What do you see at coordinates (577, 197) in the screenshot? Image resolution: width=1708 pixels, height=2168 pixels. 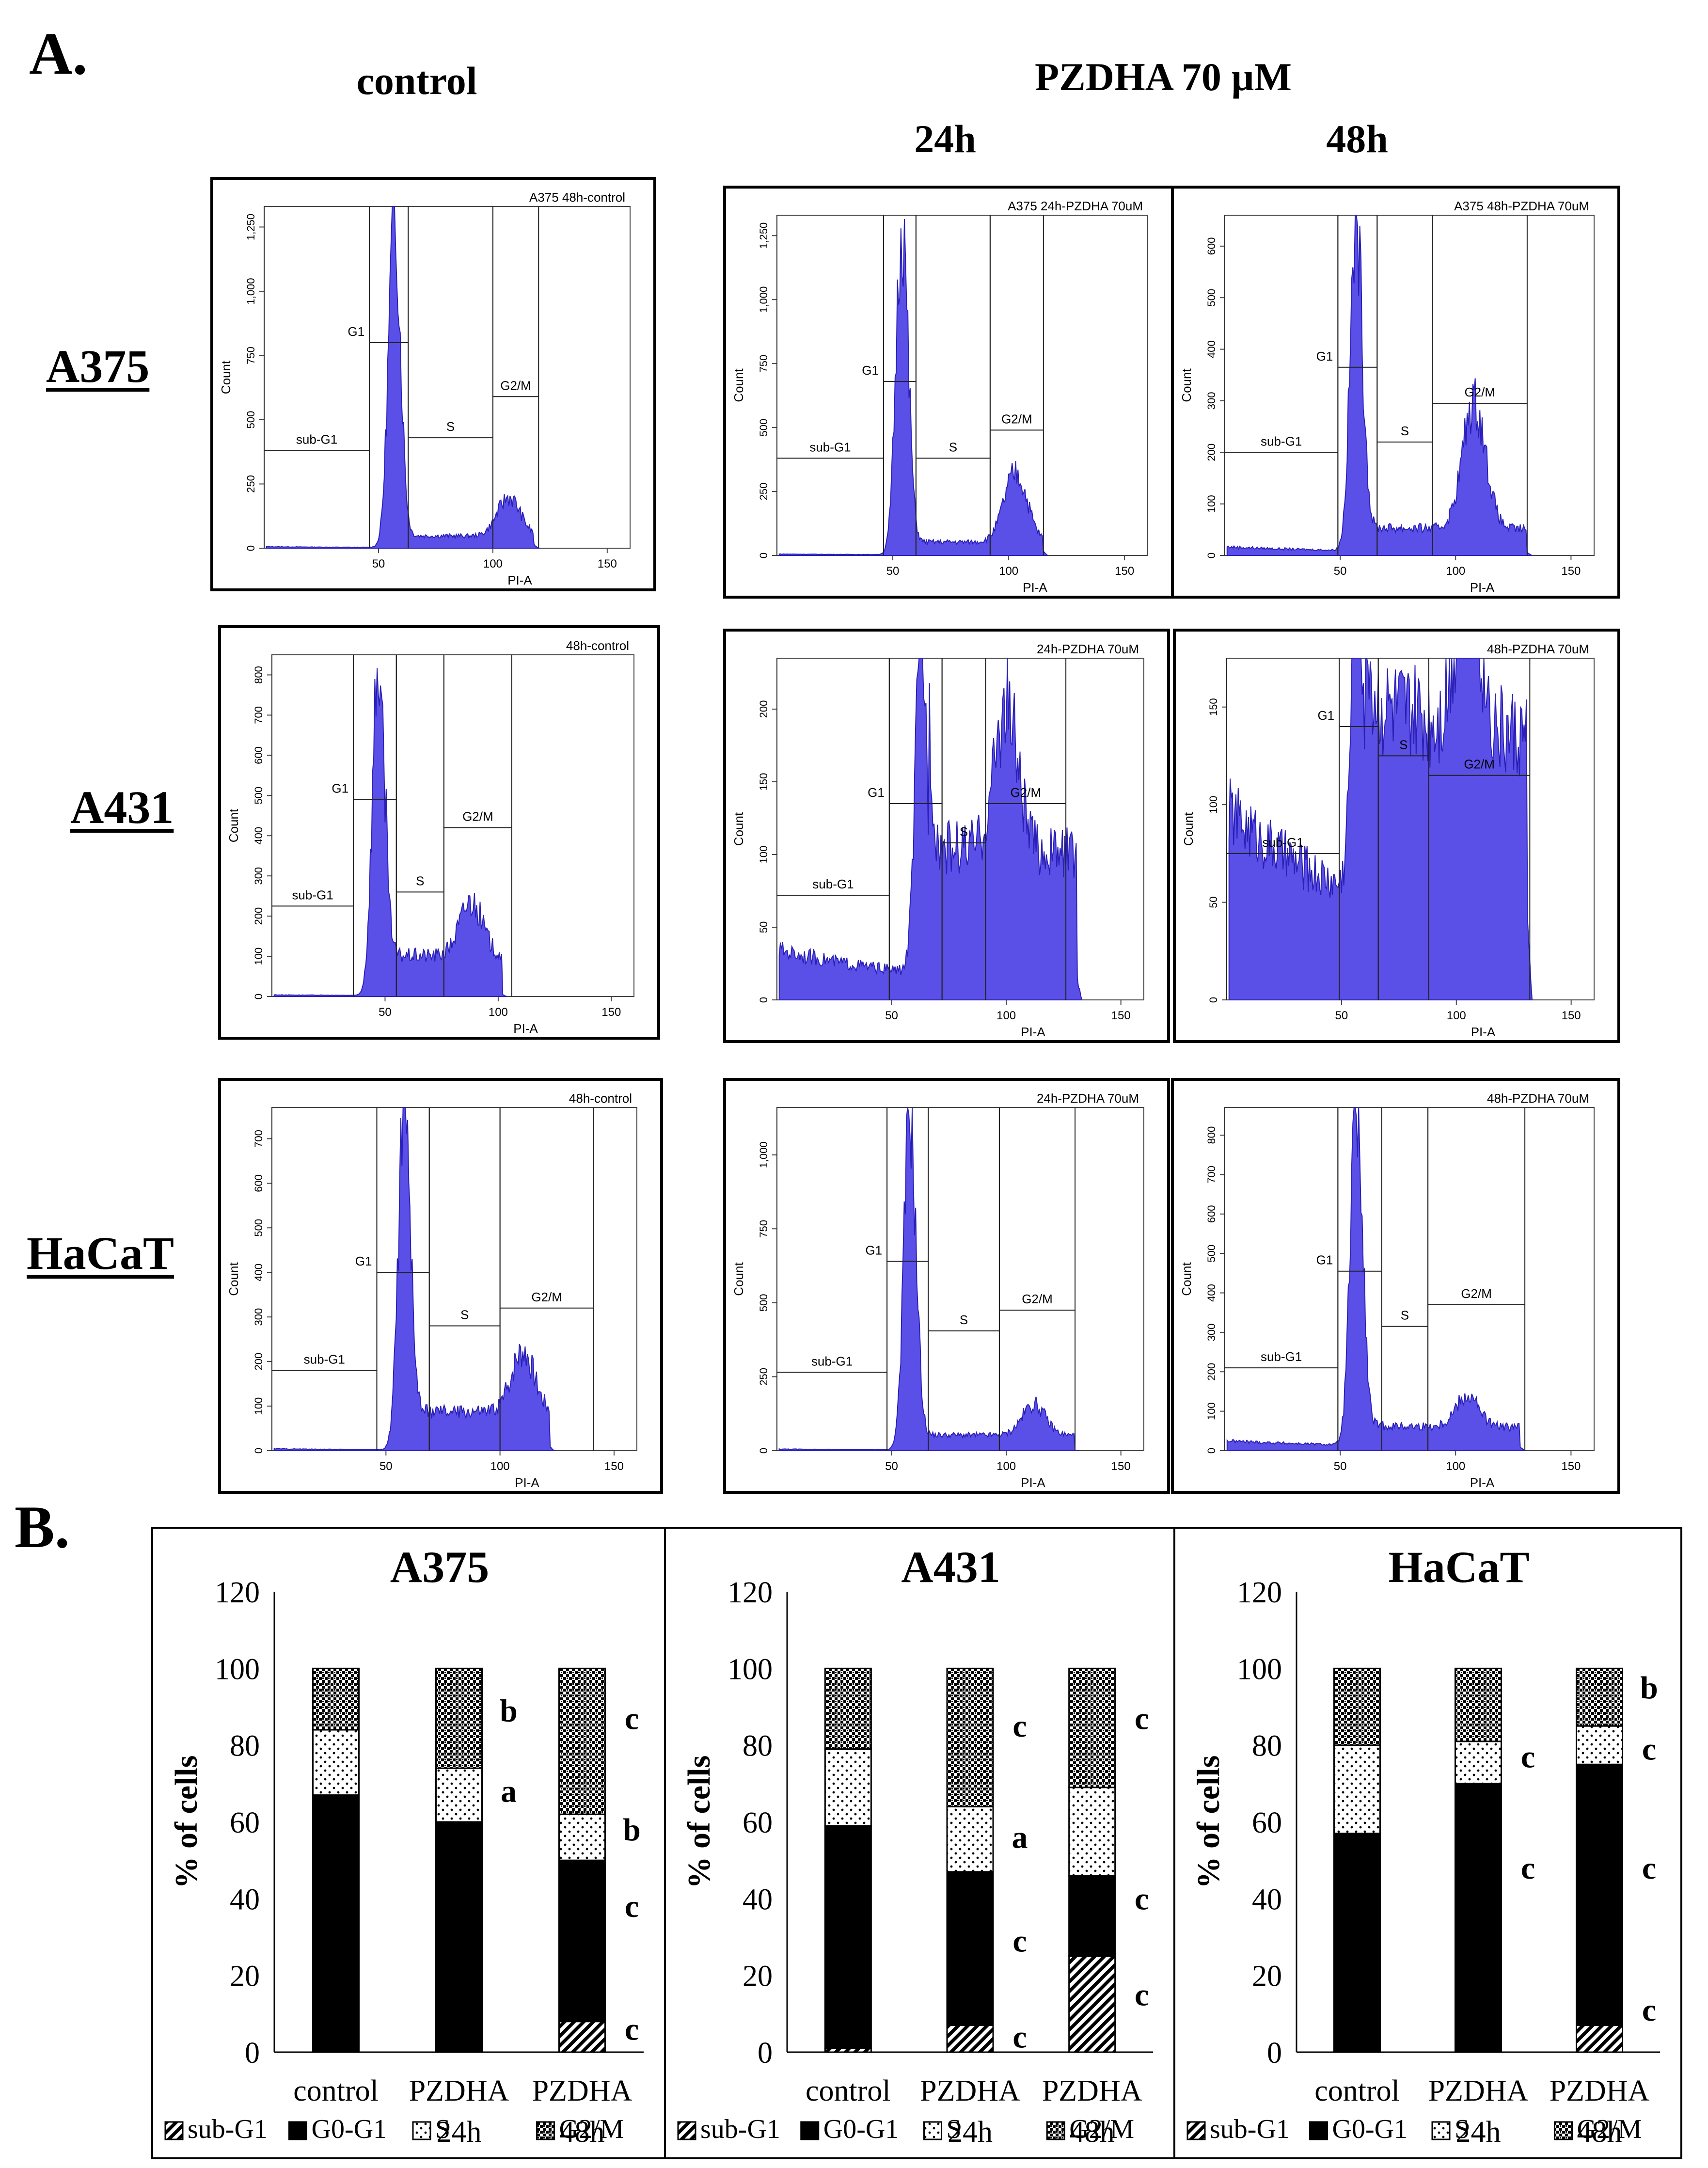 I see `histogram-title: A375 48h-control` at bounding box center [577, 197].